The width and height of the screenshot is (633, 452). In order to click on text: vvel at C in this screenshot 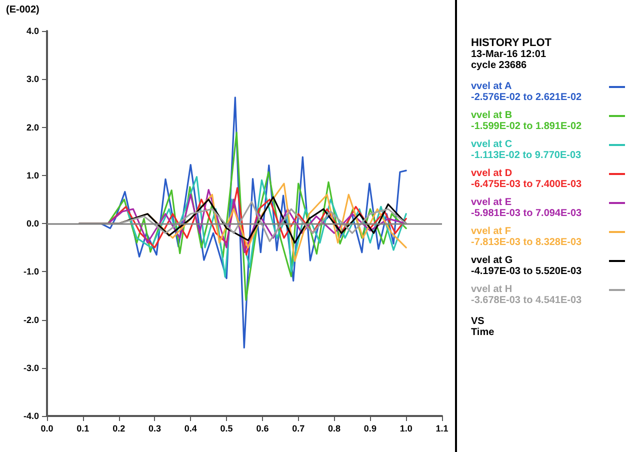, I will do `click(492, 144)`.